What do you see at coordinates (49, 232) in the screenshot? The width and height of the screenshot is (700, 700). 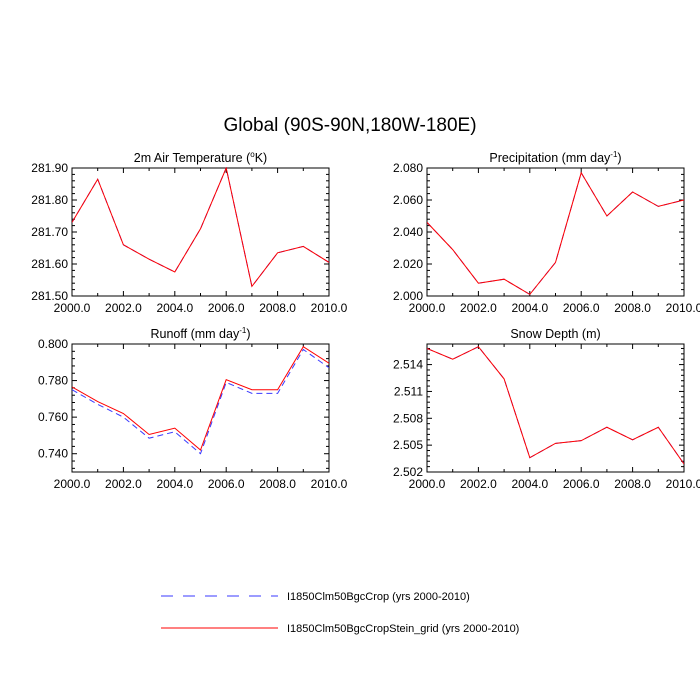 I see `y-tick-label: 281.70` at bounding box center [49, 232].